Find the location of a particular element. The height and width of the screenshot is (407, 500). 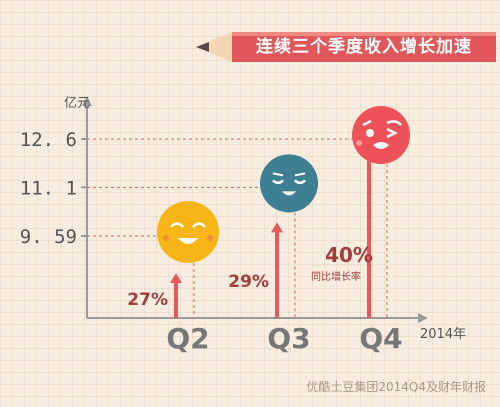

x-tick-label: Q2 is located at coordinates (187, 338).